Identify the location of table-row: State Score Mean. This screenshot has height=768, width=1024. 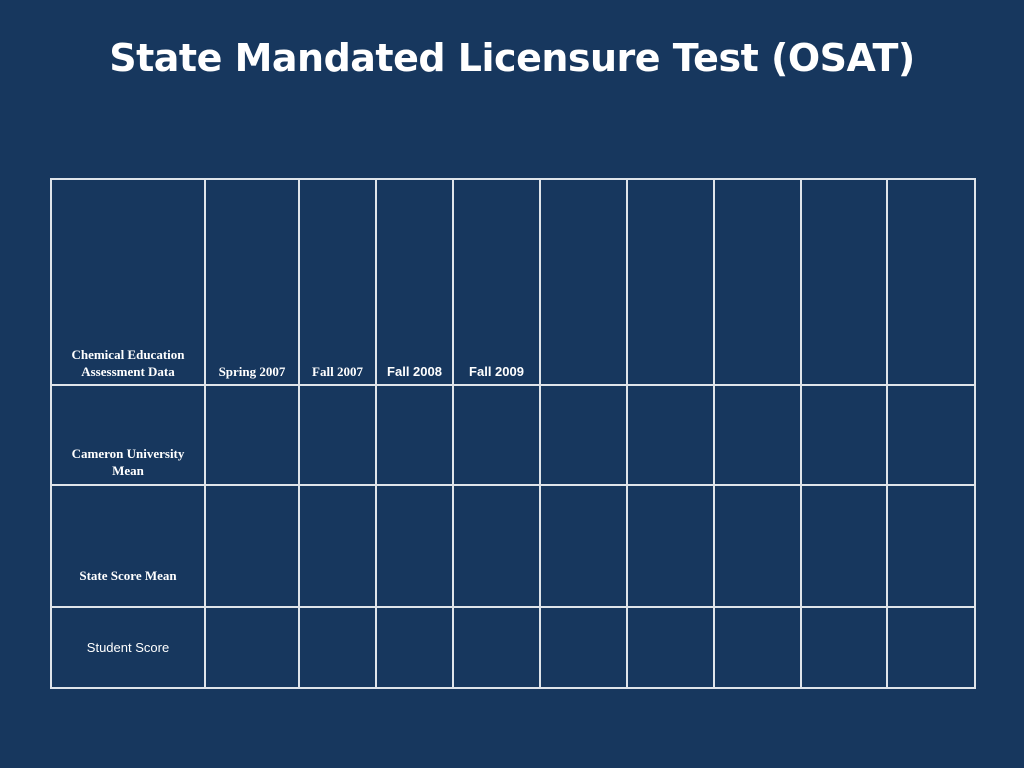
(513, 546).